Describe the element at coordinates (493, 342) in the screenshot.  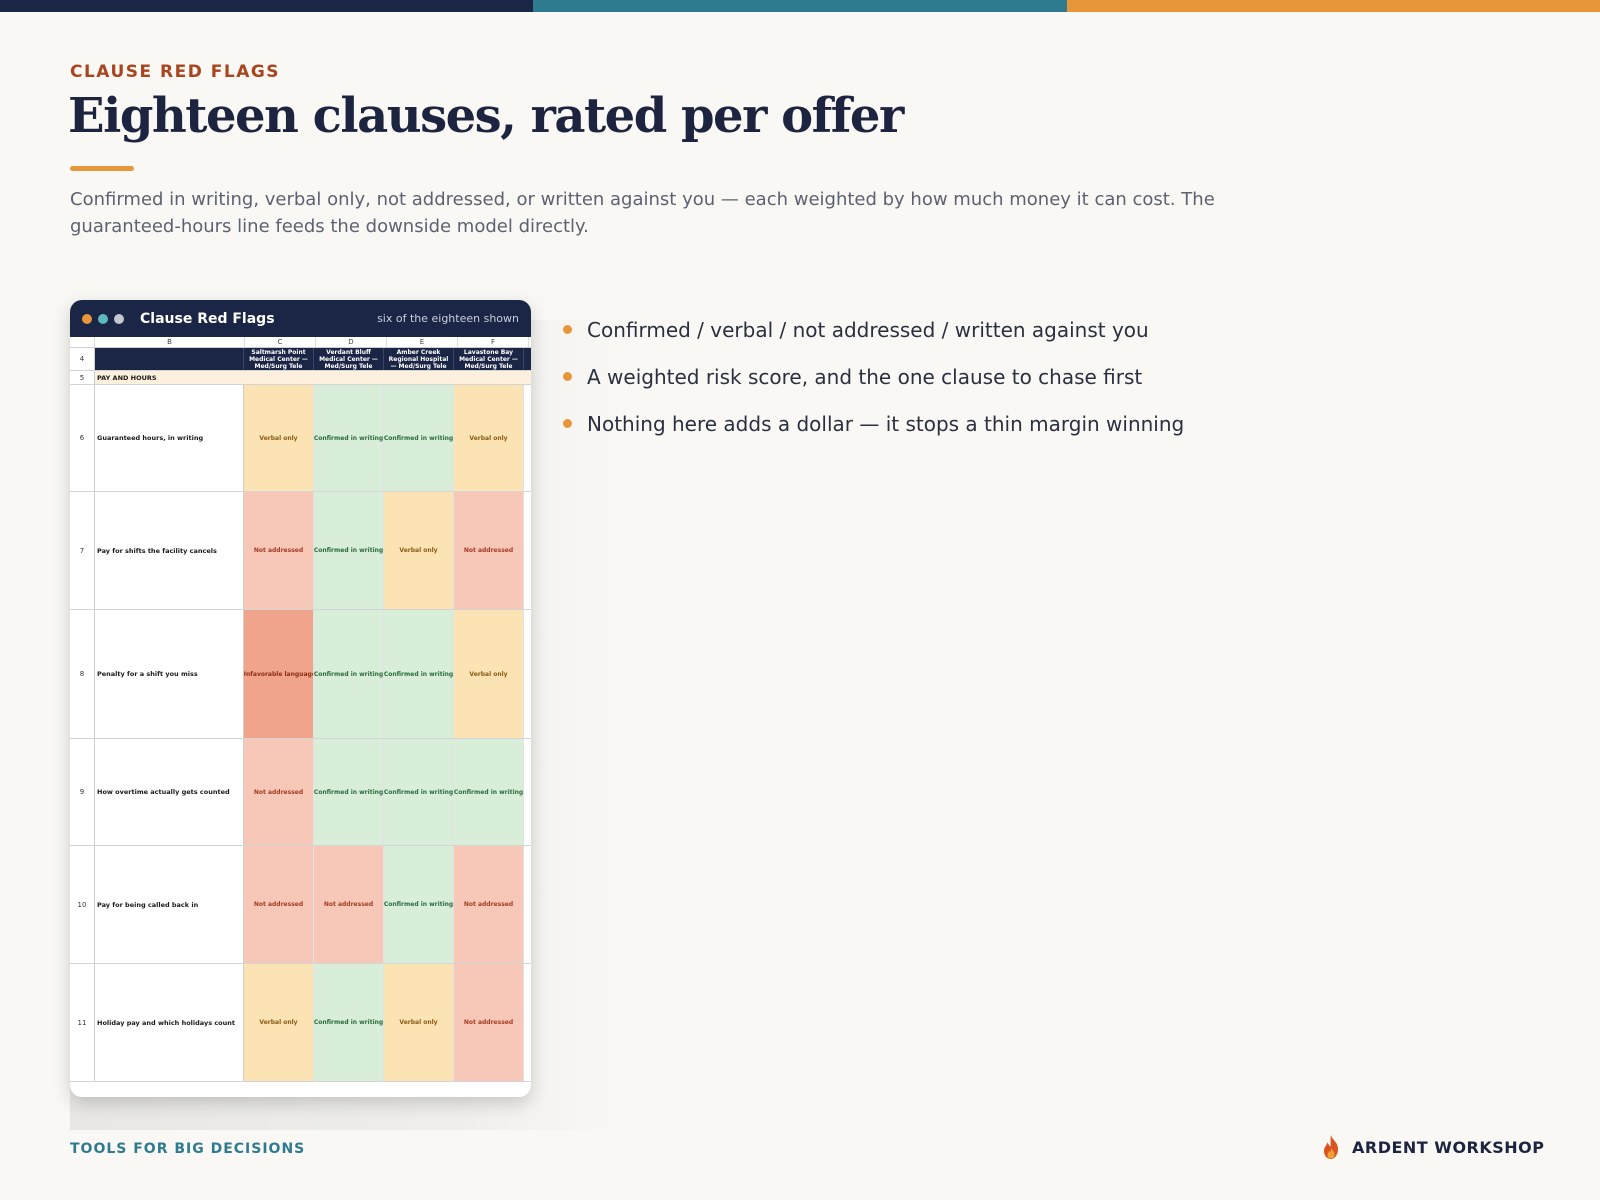
I see `column-letter: F` at that location.